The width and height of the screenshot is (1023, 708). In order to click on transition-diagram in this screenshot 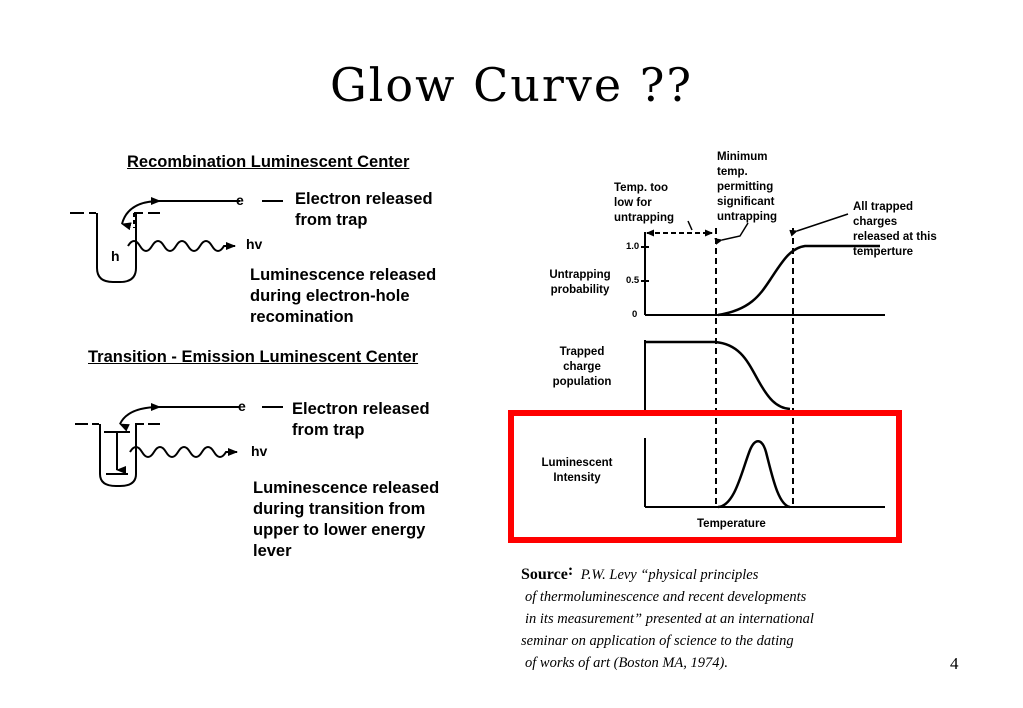, I will do `click(179, 445)`.